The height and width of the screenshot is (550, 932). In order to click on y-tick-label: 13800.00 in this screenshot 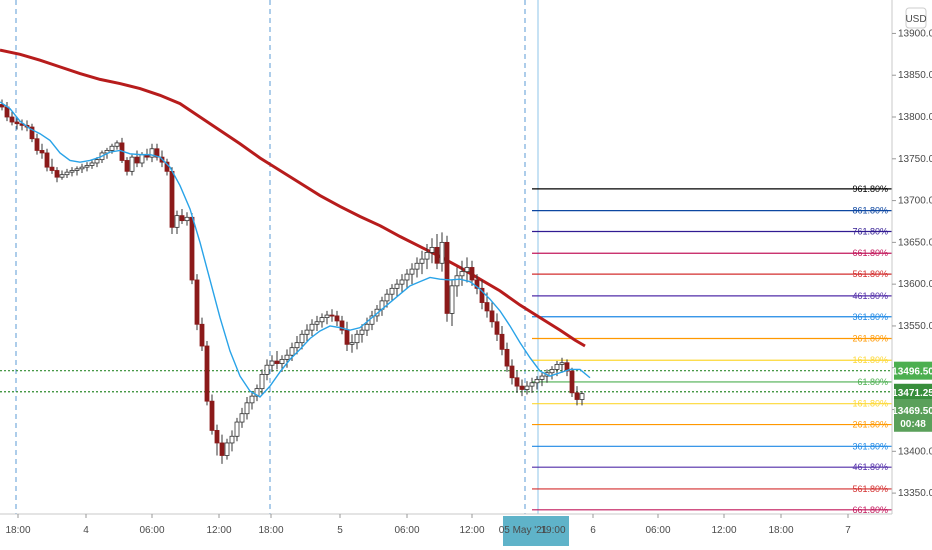, I will do `click(915, 117)`.